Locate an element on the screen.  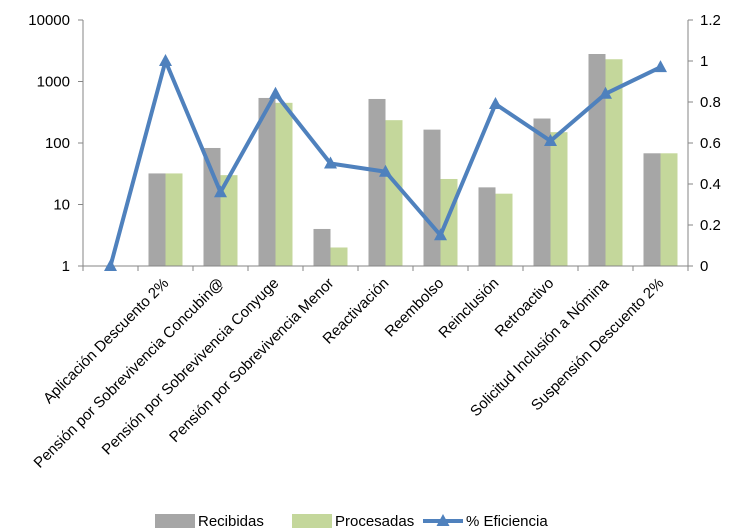
right-axis-ticks: 0 0.2 0.4 0.6 0.8 1 1.2 is located at coordinates (704, 143).